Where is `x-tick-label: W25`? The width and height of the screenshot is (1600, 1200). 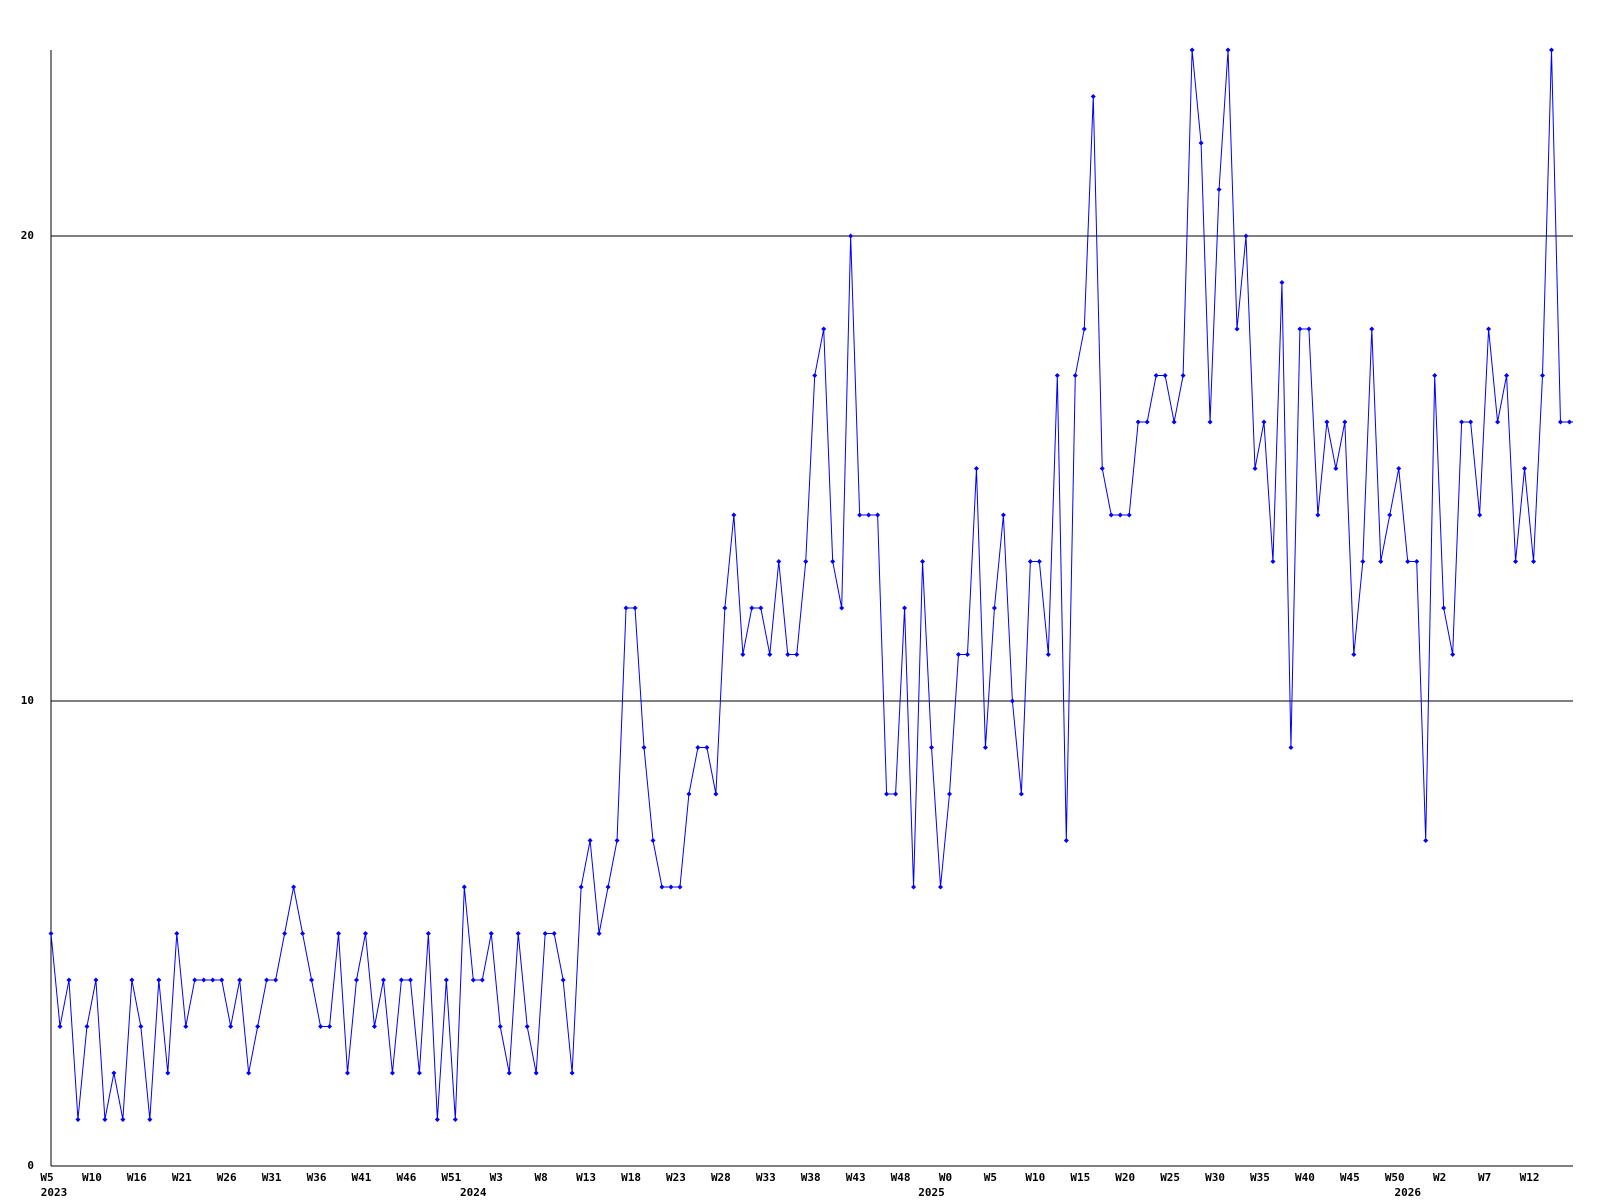
x-tick-label: W25 is located at coordinates (1170, 1177).